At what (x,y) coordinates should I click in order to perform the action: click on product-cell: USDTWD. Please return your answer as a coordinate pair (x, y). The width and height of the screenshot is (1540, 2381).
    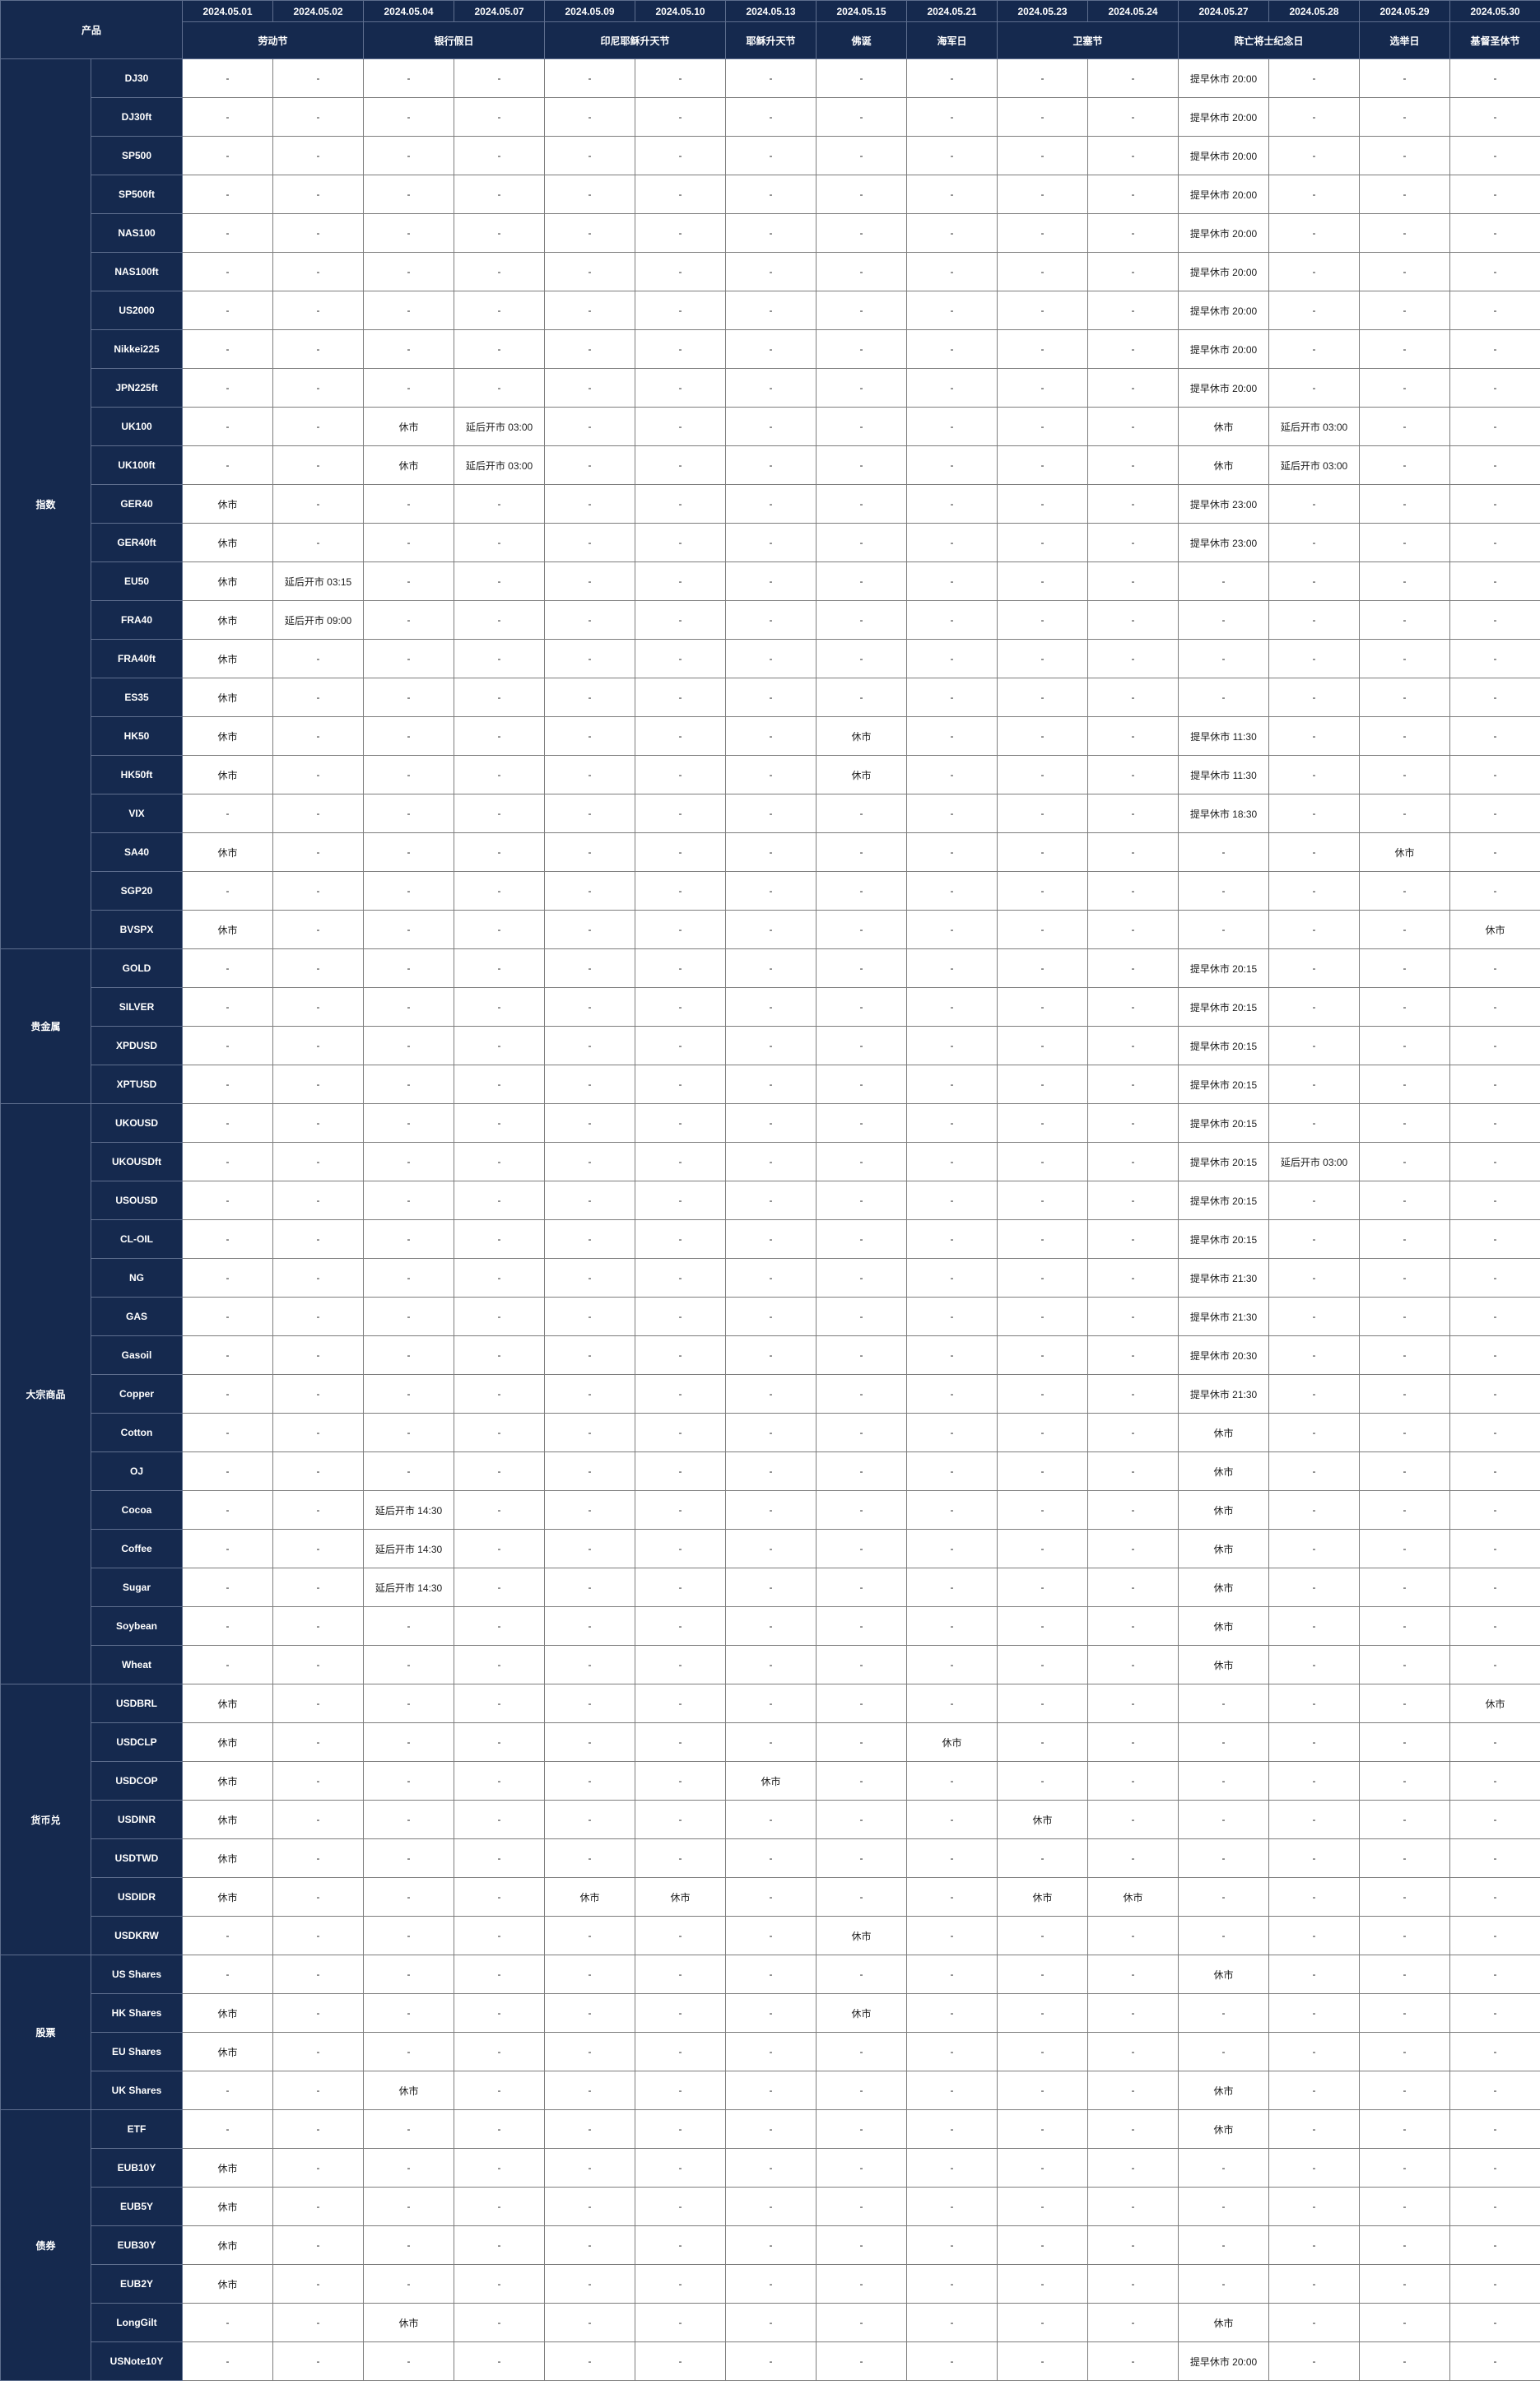
    Looking at the image, I should click on (137, 1858).